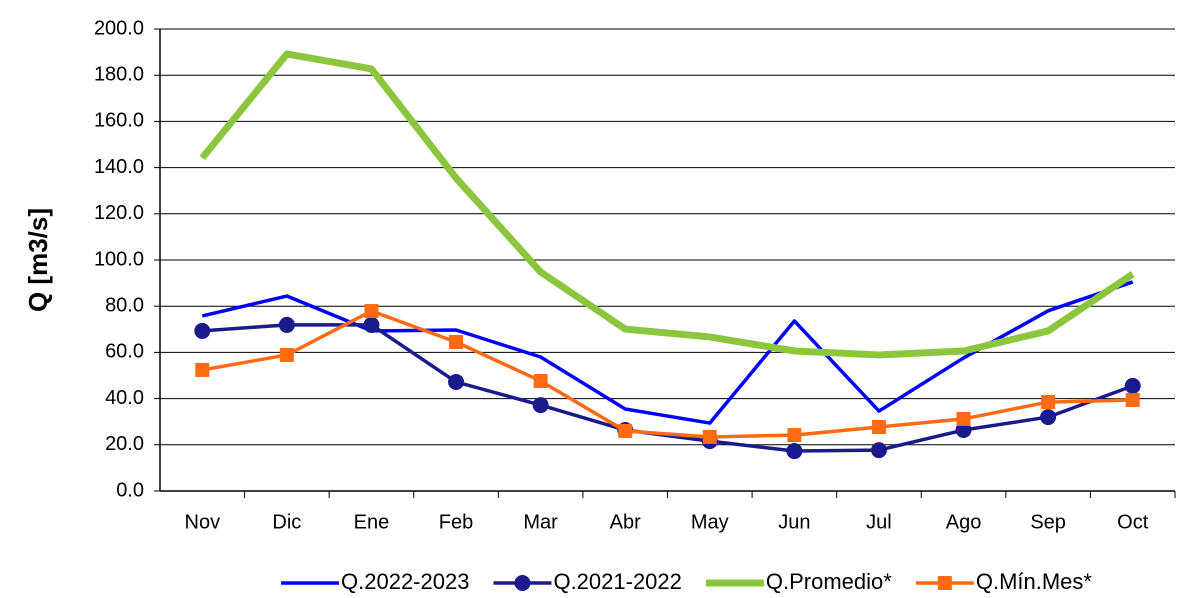 The height and width of the screenshot is (598, 1179). Describe the element at coordinates (119, 74) in the screenshot. I see `y-tick-label: 180.0` at that location.